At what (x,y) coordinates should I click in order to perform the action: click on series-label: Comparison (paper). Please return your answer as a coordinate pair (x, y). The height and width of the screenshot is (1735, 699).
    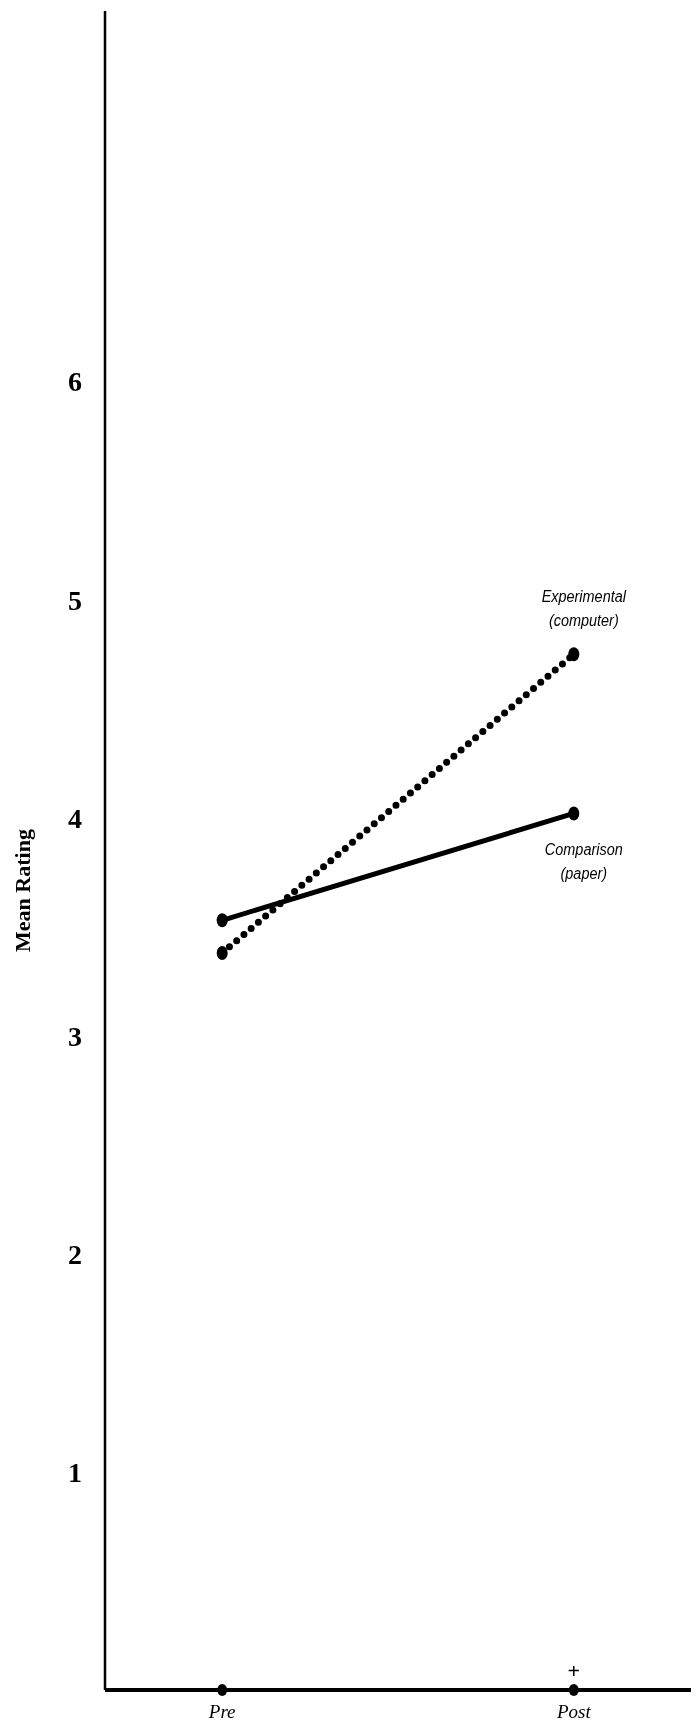
    Looking at the image, I should click on (583, 861).